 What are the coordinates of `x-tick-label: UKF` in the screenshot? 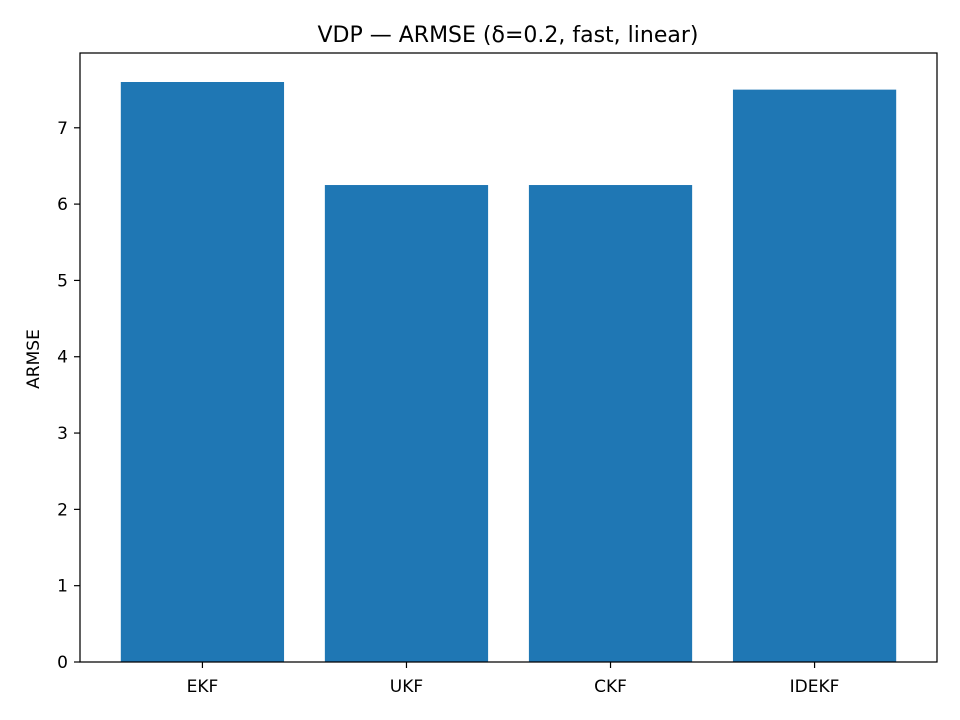 It's located at (406, 687).